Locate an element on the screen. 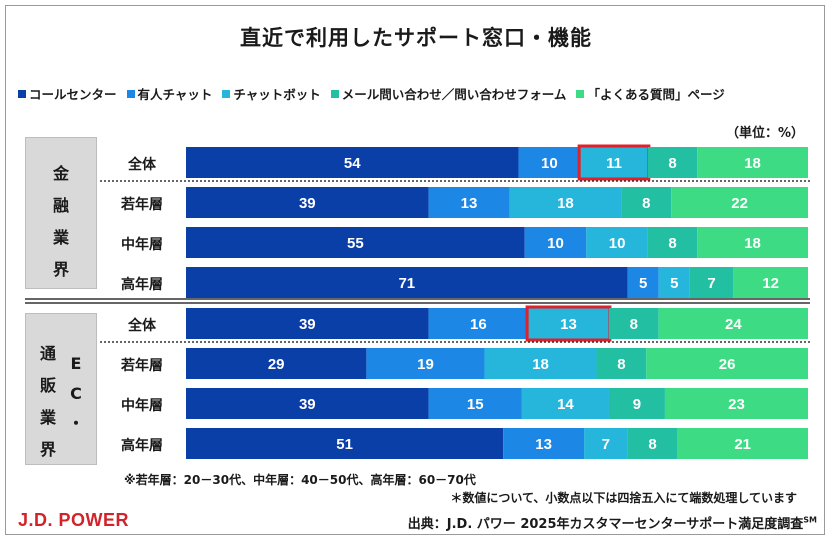  industry-char: ・ is located at coordinates (75, 423).